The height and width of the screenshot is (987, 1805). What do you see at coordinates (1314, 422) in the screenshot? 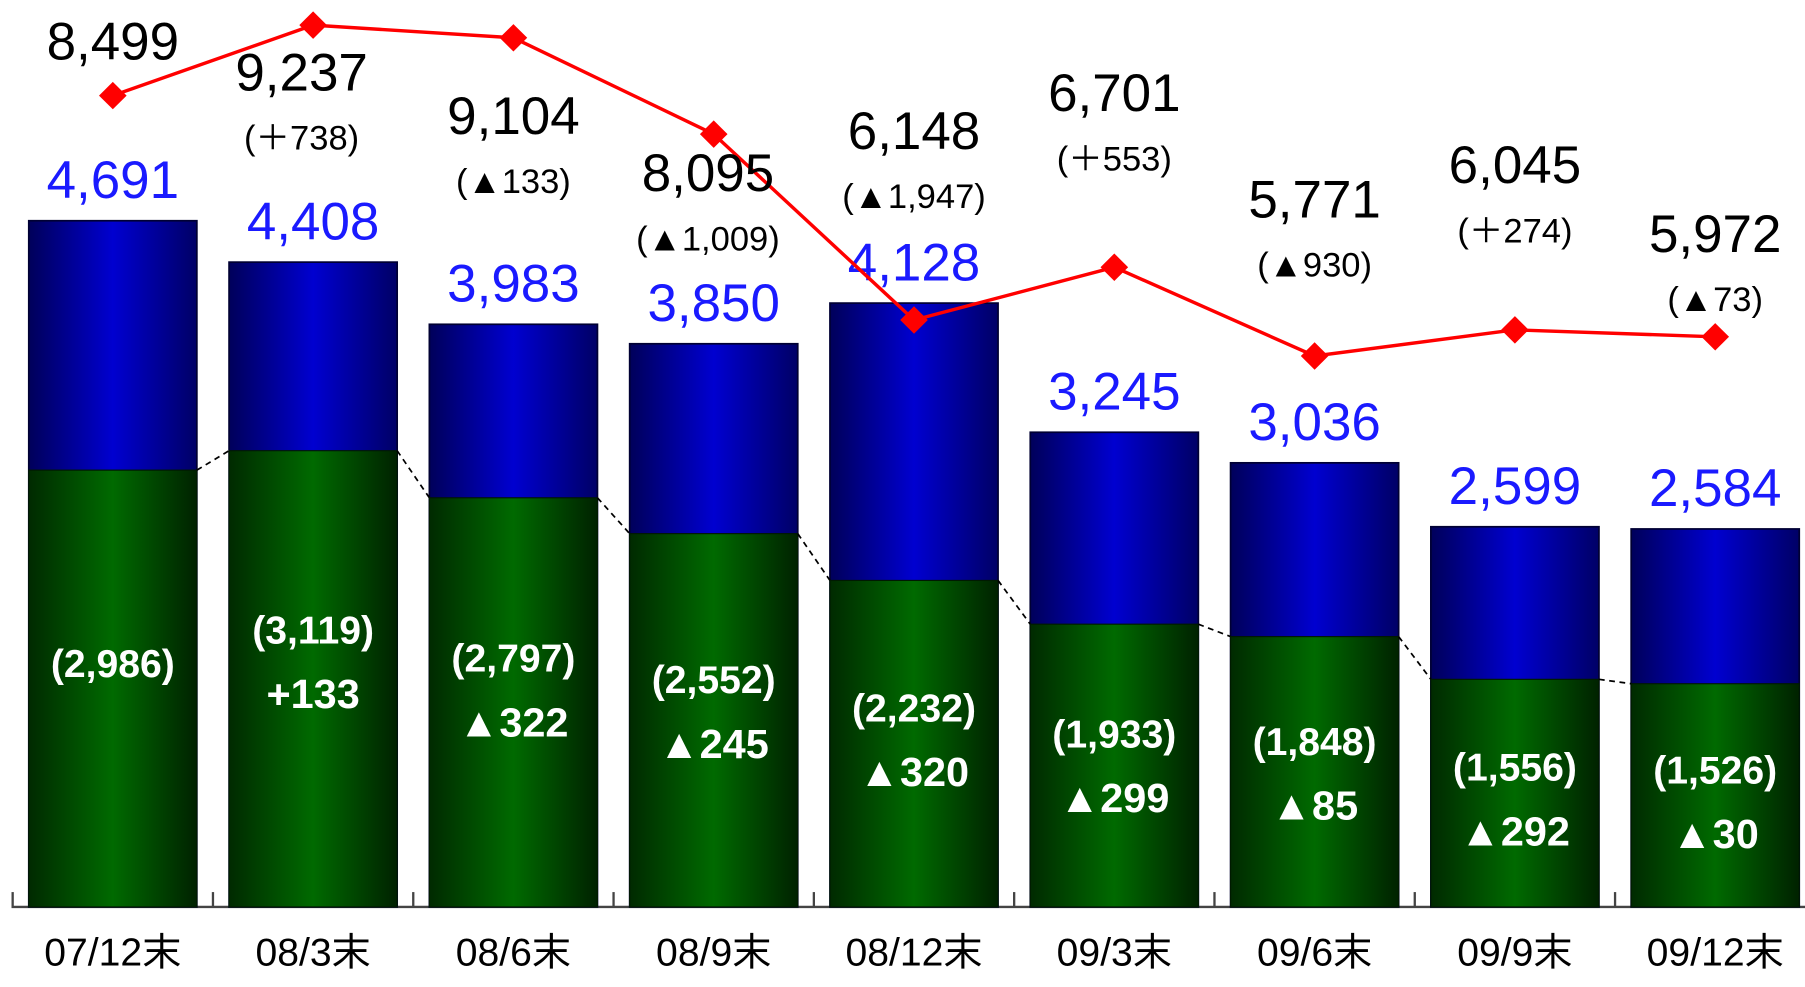
I see `bar-value-label: 3,036` at bounding box center [1314, 422].